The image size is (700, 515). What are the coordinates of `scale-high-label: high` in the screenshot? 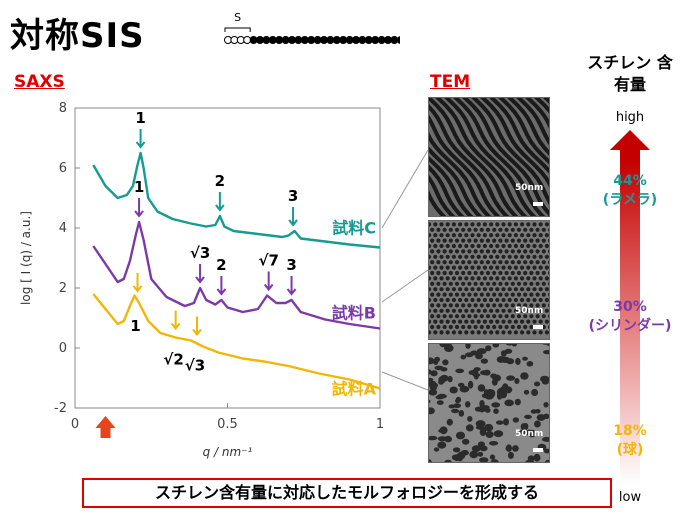 It's located at (630, 117).